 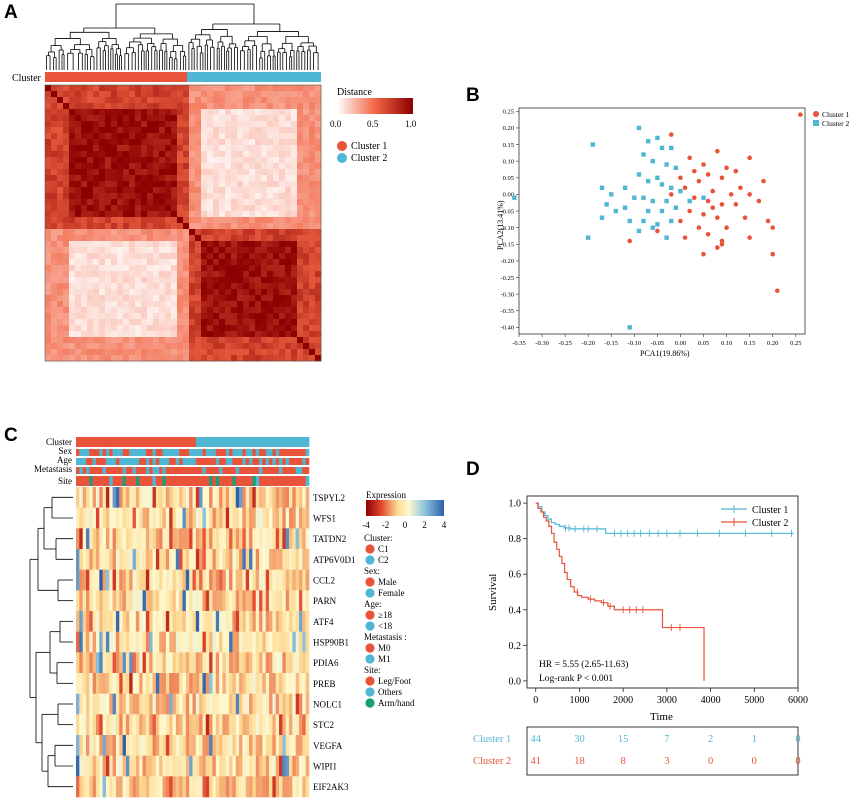 What do you see at coordinates (515, 681) in the screenshot?
I see `y-tick-label: 0.0` at bounding box center [515, 681].